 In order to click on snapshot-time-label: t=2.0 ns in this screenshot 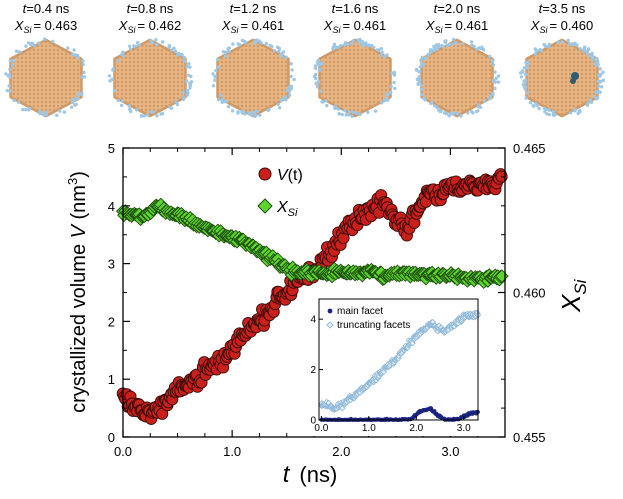, I will do `click(457, 8)`.